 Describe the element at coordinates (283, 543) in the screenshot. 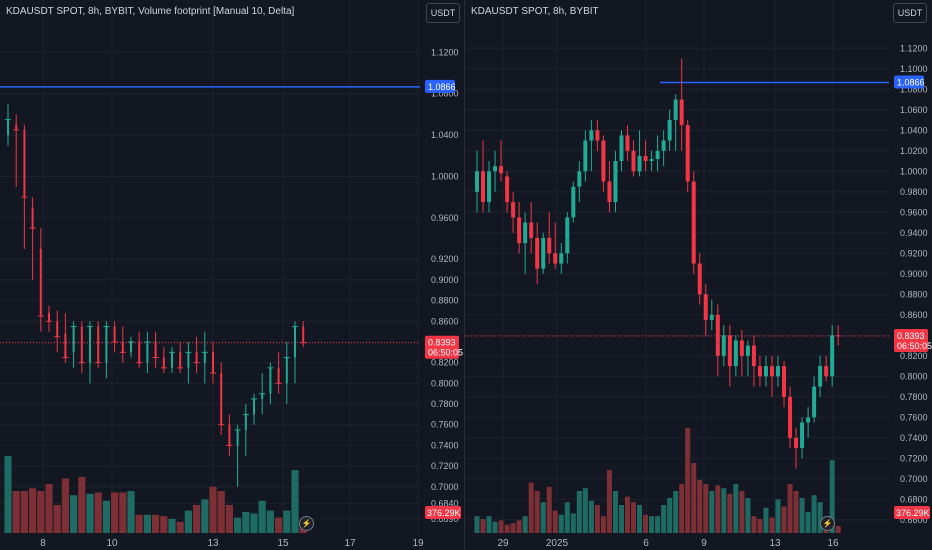

I see `x-tick-label: 15` at that location.